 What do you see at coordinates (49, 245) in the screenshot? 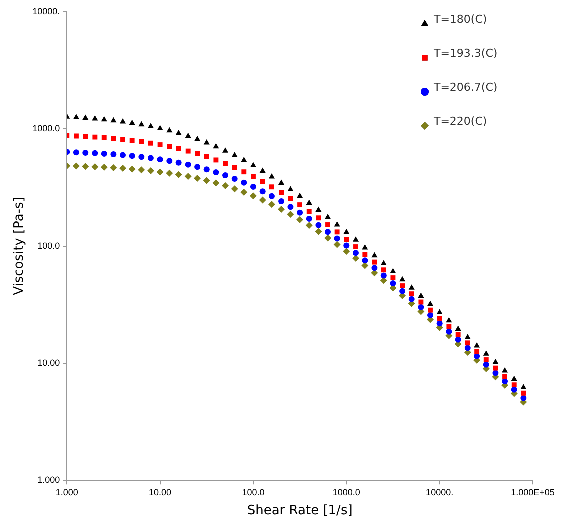
I see `y-tick-label: 100.0` at bounding box center [49, 245].